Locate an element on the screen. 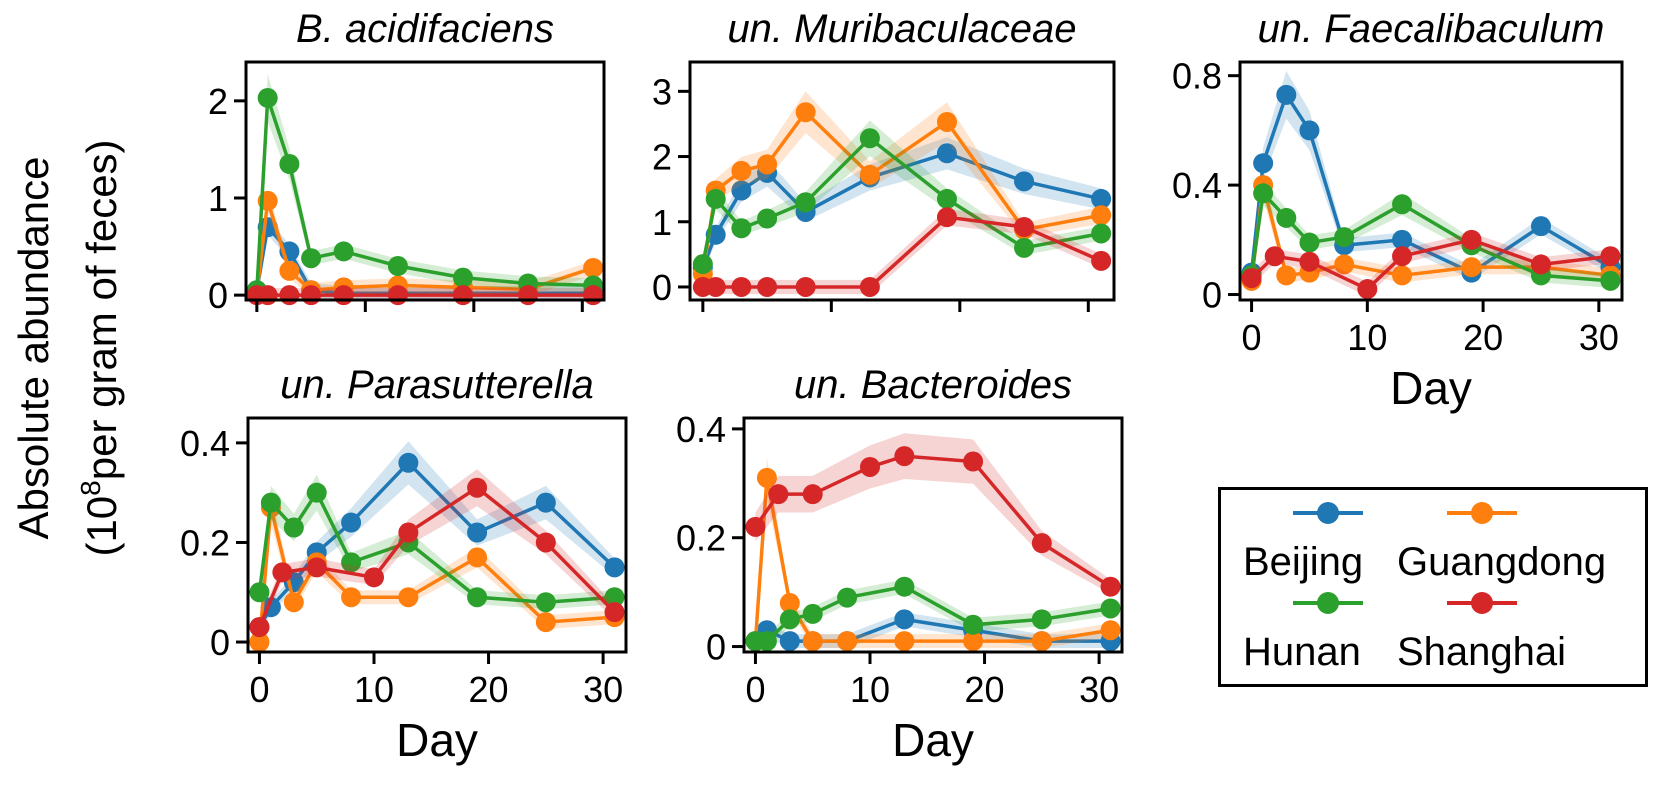 The width and height of the screenshot is (1666, 787). panel-un-parasutterella-guangdong-point is located at coordinates (259, 642).